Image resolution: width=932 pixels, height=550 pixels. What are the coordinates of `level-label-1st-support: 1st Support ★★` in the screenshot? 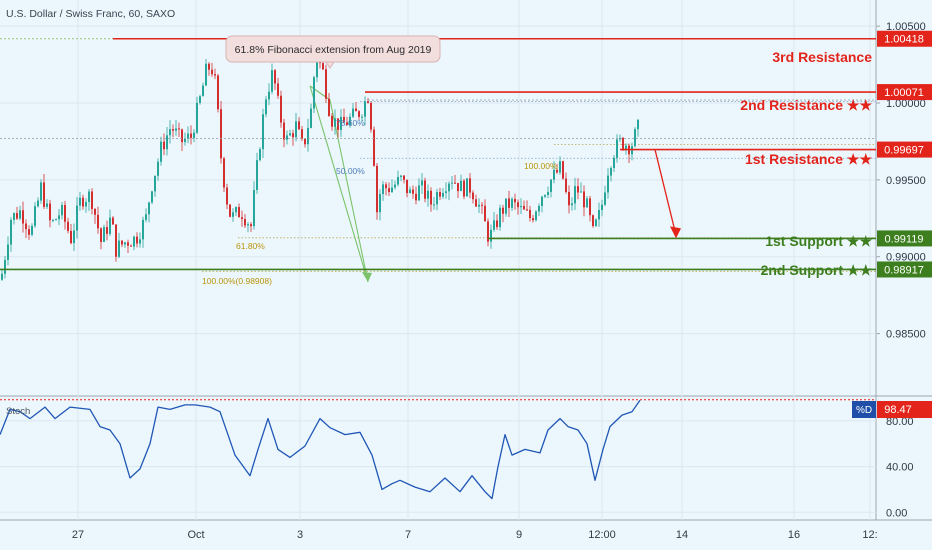 It's located at (818, 241).